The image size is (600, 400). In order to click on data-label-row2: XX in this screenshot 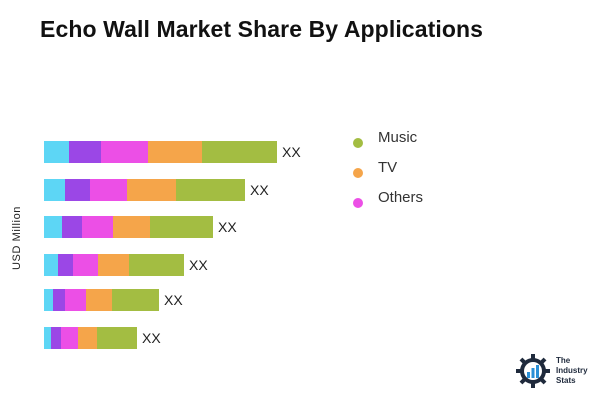, I will do `click(259, 190)`.